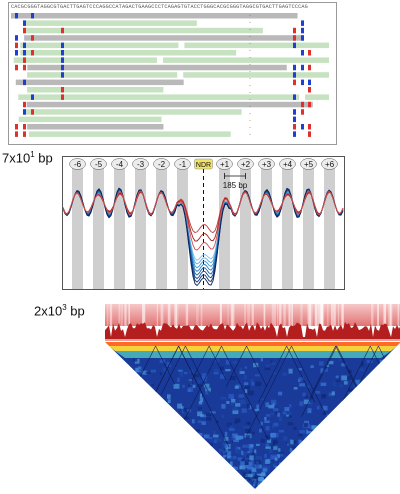 Image resolution: width=400 pixels, height=494 pixels. I want to click on nucleosome-label: +5, so click(309, 164).